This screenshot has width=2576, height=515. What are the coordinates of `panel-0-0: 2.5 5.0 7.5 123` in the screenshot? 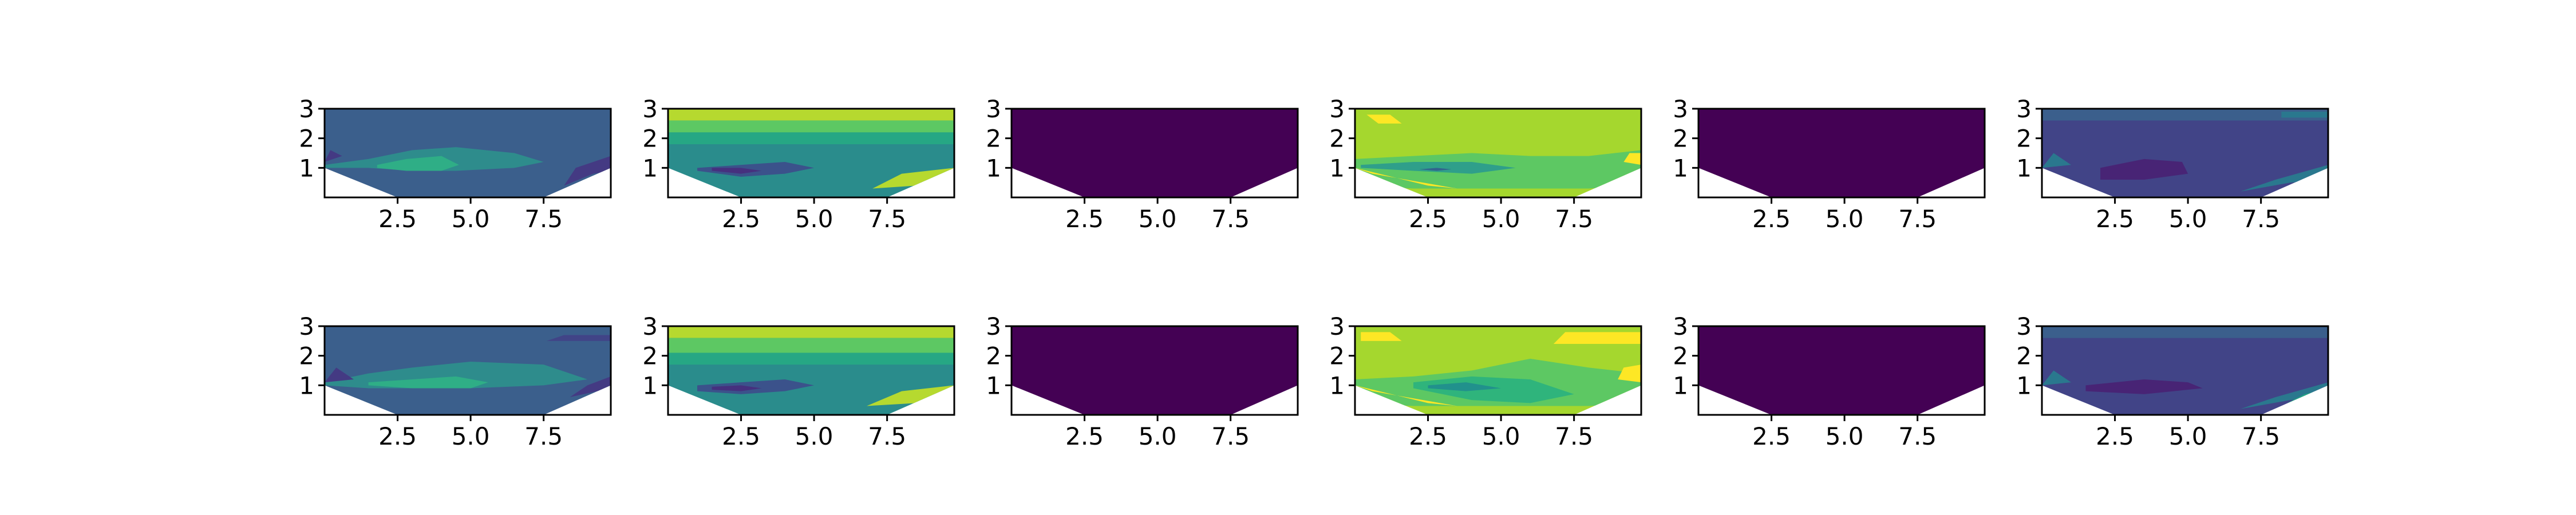 It's located at (455, 164).